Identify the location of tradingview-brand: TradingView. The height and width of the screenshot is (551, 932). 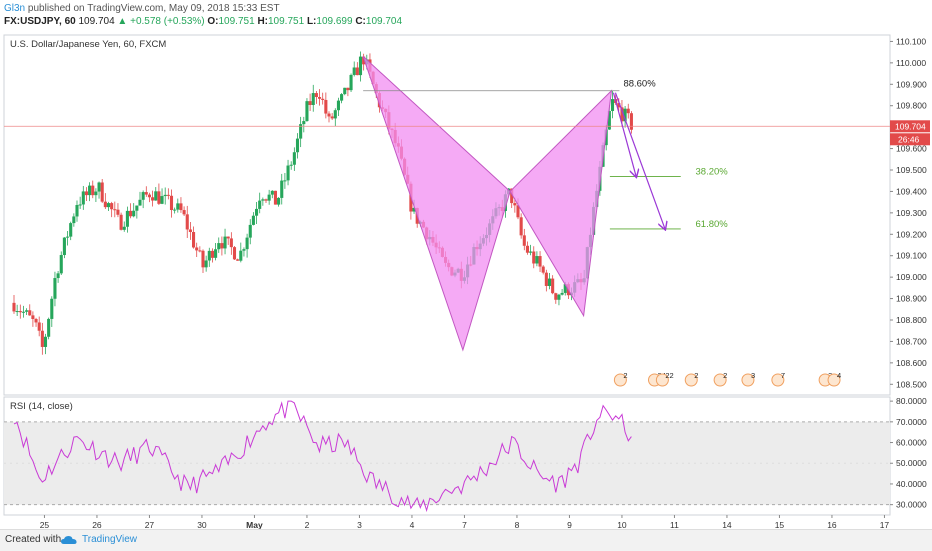
(110, 539).